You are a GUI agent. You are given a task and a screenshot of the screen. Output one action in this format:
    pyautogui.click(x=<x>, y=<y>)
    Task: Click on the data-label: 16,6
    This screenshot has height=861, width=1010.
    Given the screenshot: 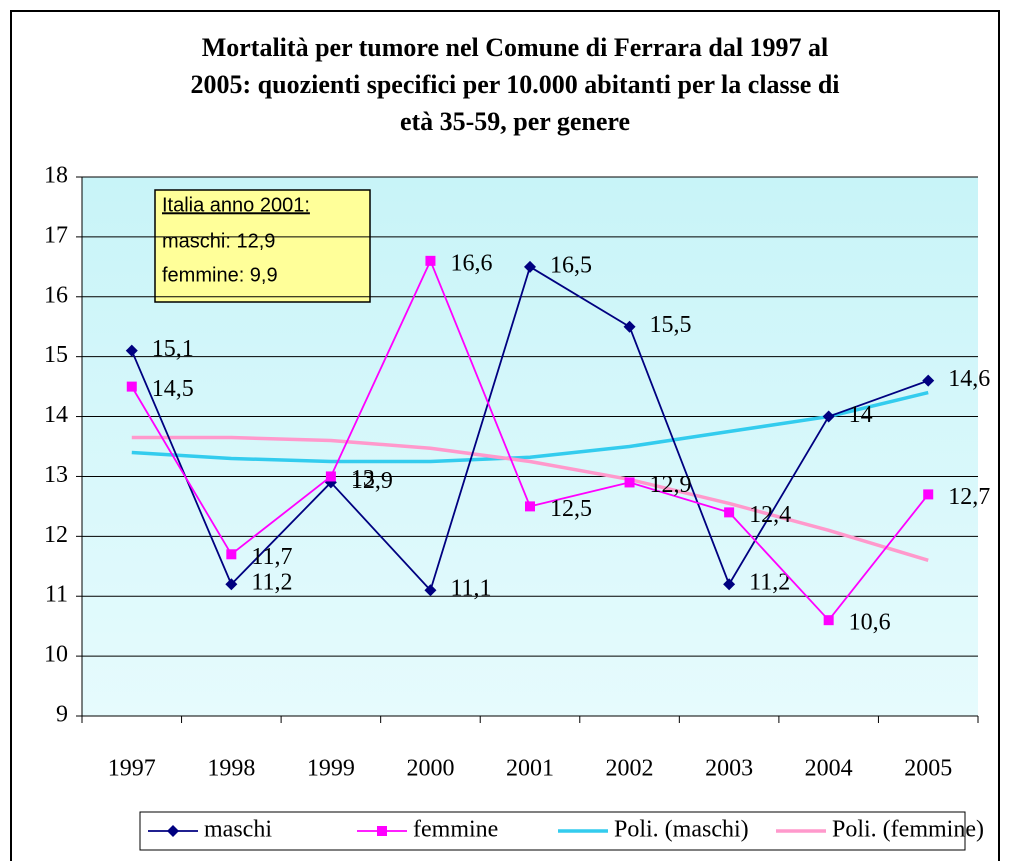 What is the action you would take?
    pyautogui.click(x=471, y=263)
    